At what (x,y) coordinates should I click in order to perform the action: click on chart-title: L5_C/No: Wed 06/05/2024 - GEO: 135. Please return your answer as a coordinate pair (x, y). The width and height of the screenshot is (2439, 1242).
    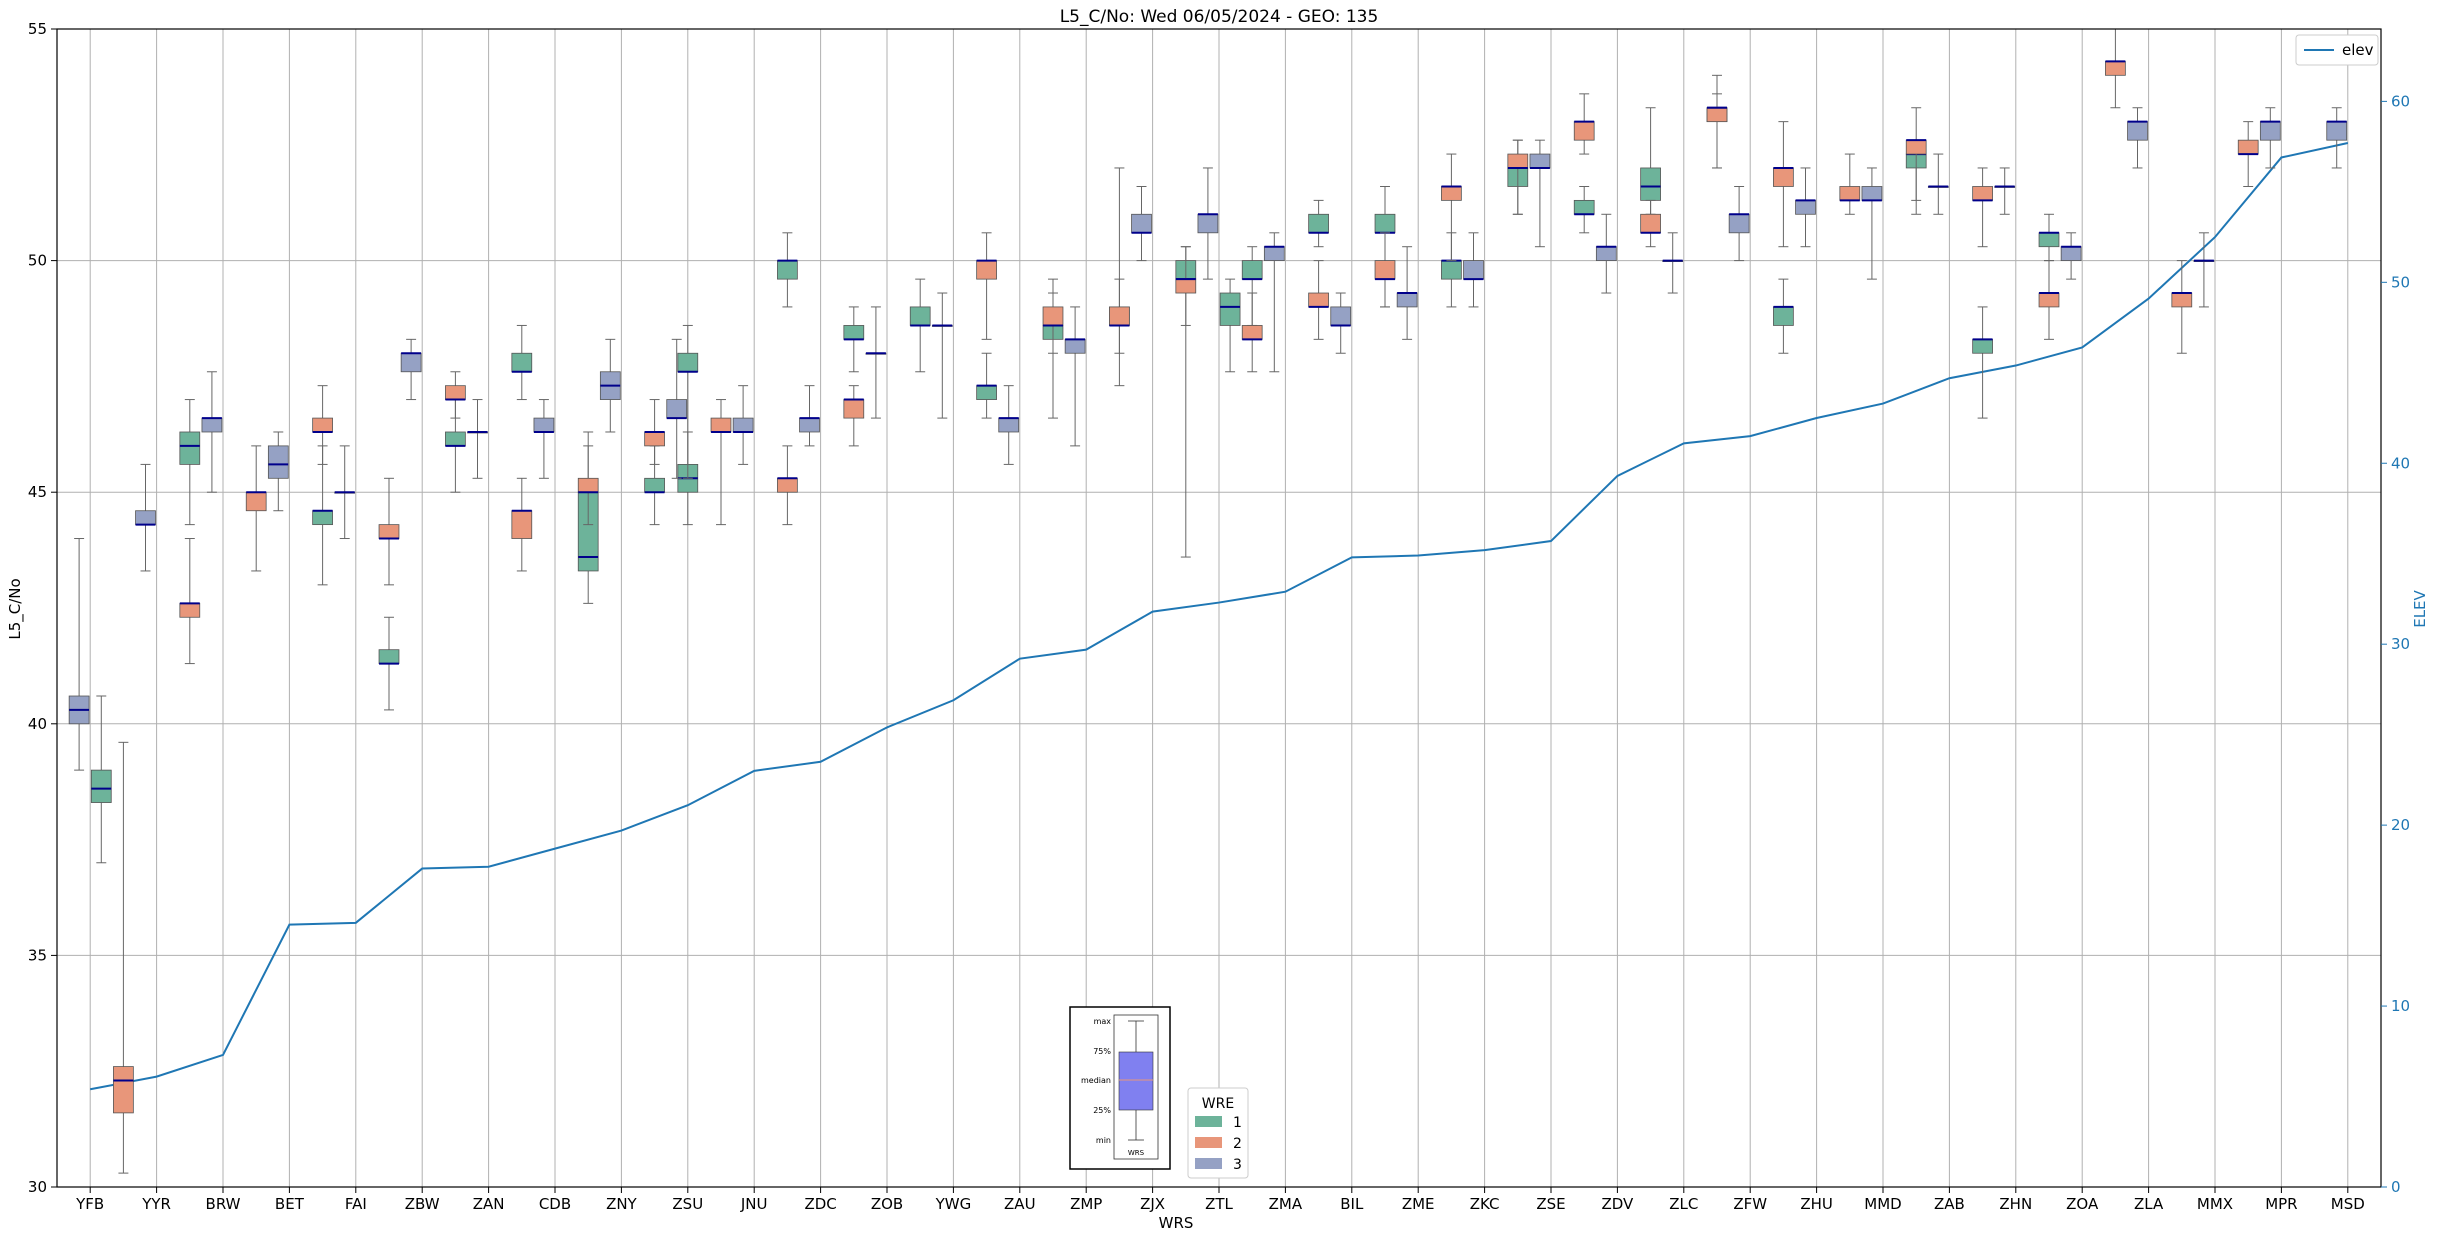
    Looking at the image, I should click on (1219, 17).